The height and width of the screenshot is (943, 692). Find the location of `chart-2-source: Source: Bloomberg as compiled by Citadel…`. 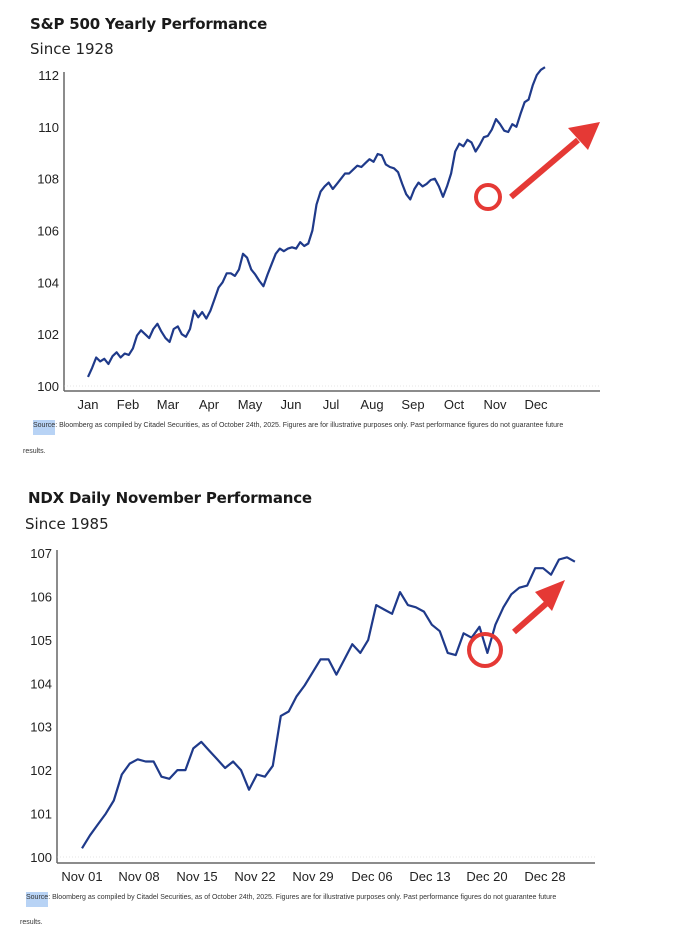

chart-2-source: Source: Bloomberg as compiled by Citadel… is located at coordinates (356, 899).